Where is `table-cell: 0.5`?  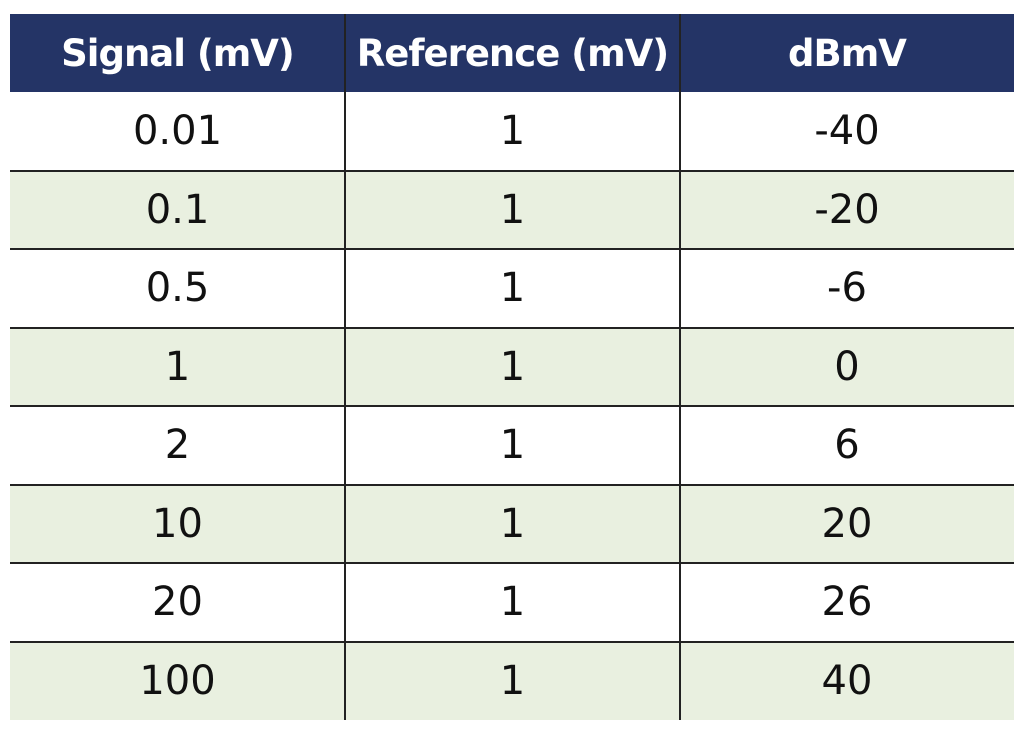
table-cell: 0.5 is located at coordinates (177, 288).